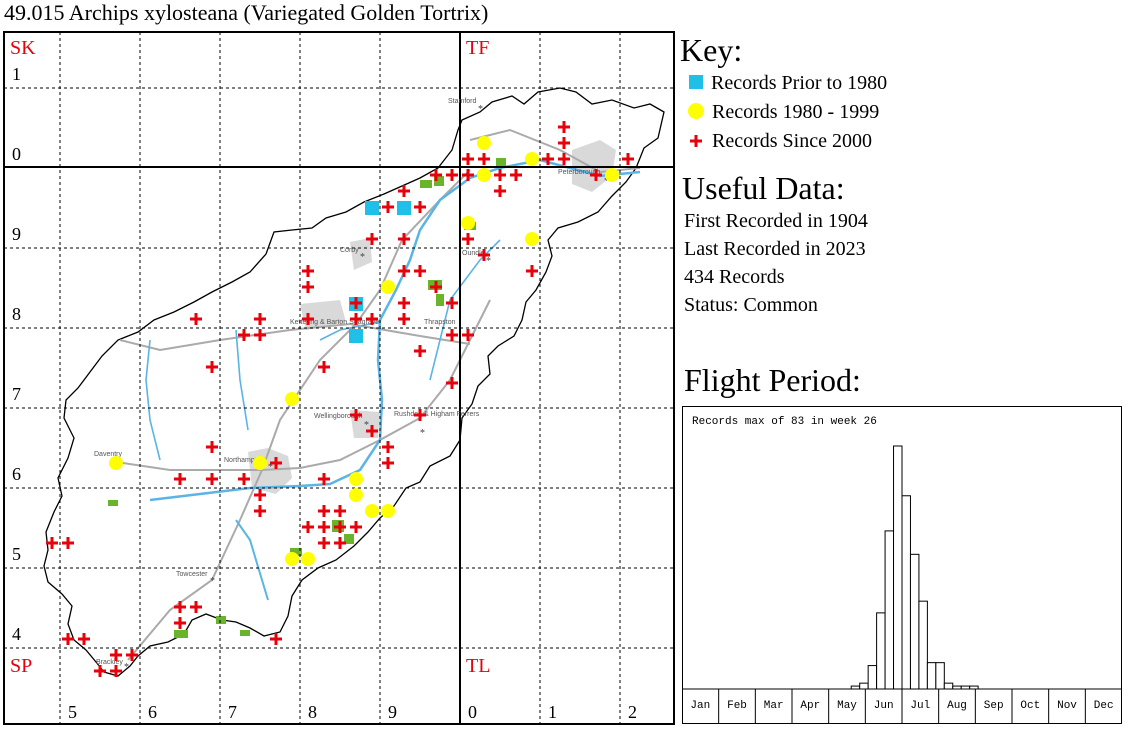  What do you see at coordinates (21, 666) in the screenshot?
I see `square-label-sp: SP` at bounding box center [21, 666].